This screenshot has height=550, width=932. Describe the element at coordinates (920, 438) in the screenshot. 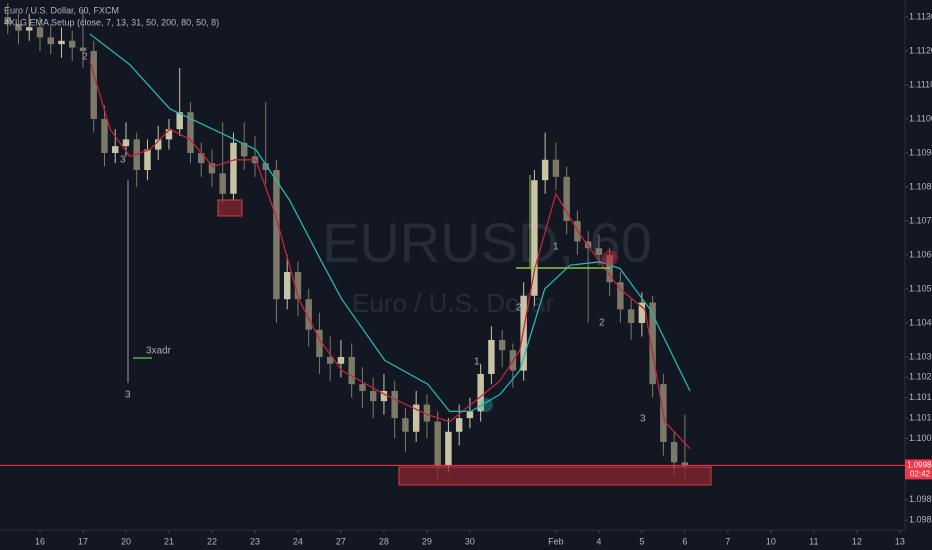

I see `y-tick-label: 1.10060` at that location.